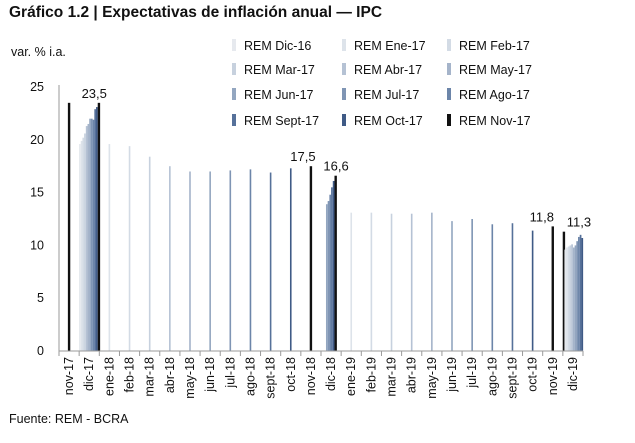 The image size is (635, 443). Describe the element at coordinates (40, 351) in the screenshot. I see `y-tick-label: 0` at that location.